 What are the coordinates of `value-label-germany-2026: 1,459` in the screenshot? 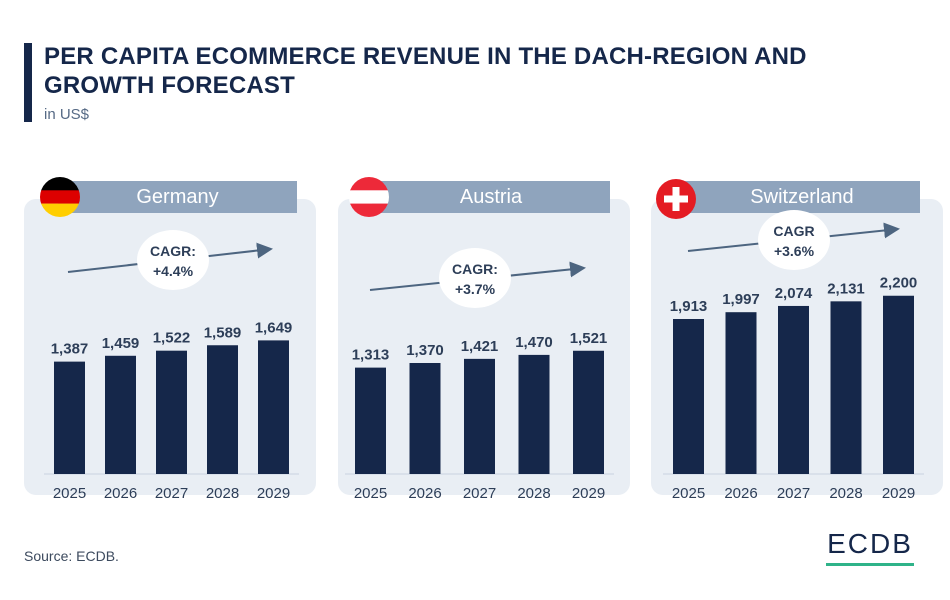 It's located at (121, 343).